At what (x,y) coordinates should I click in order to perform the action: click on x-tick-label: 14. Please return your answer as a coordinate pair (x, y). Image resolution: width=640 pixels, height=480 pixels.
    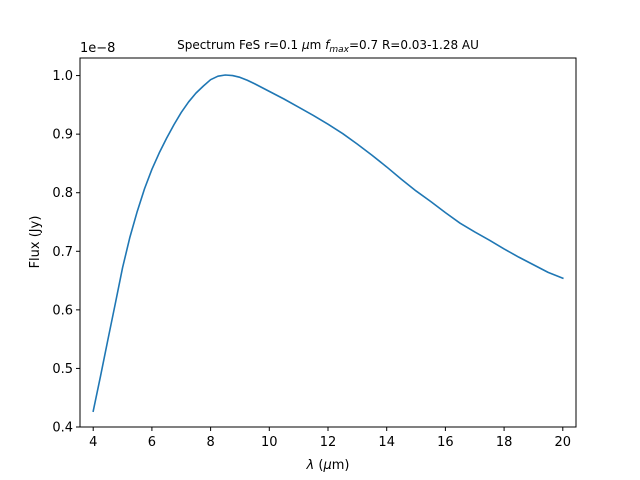
    Looking at the image, I should click on (386, 442).